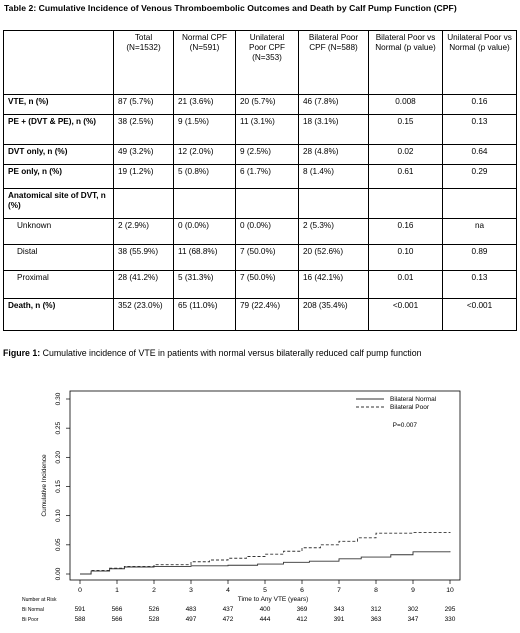 Image resolution: width=520 pixels, height=633 pixels. What do you see at coordinates (80, 590) in the screenshot?
I see `x-tick-label: 0` at bounding box center [80, 590].